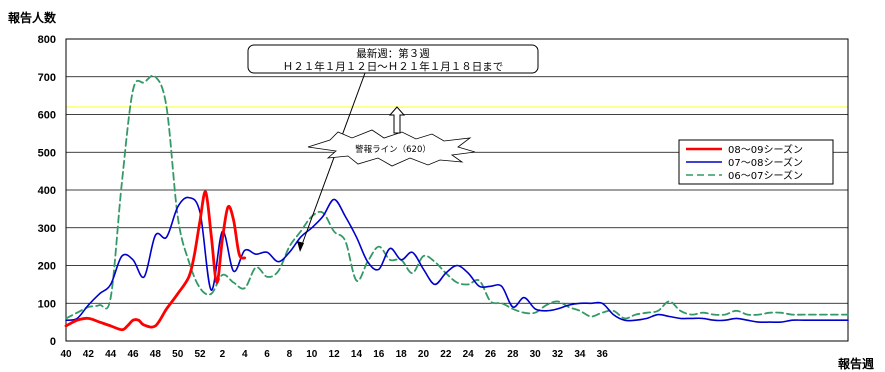 The image size is (885, 372). Describe the element at coordinates (603, 354) in the screenshot. I see `x-tick-label: 36` at that location.